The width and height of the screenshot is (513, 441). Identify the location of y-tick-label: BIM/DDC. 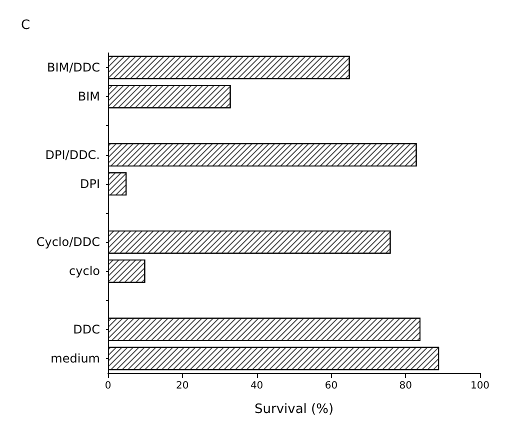
(73, 67).